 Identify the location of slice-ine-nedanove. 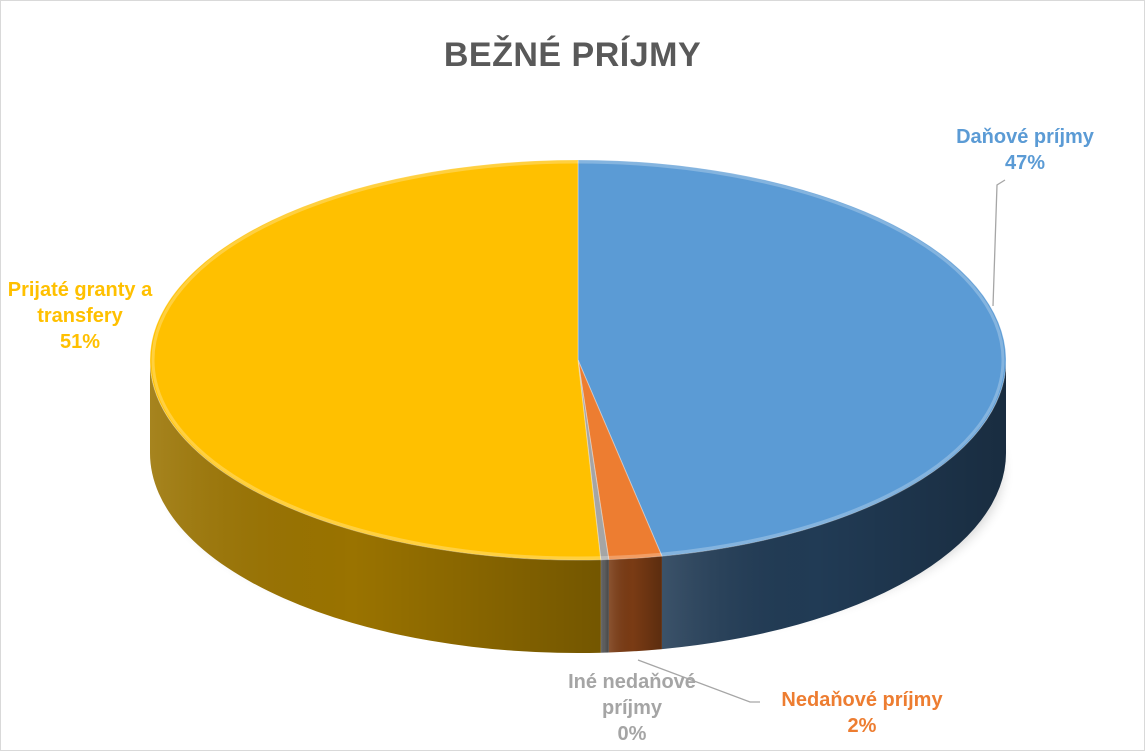
(593, 460).